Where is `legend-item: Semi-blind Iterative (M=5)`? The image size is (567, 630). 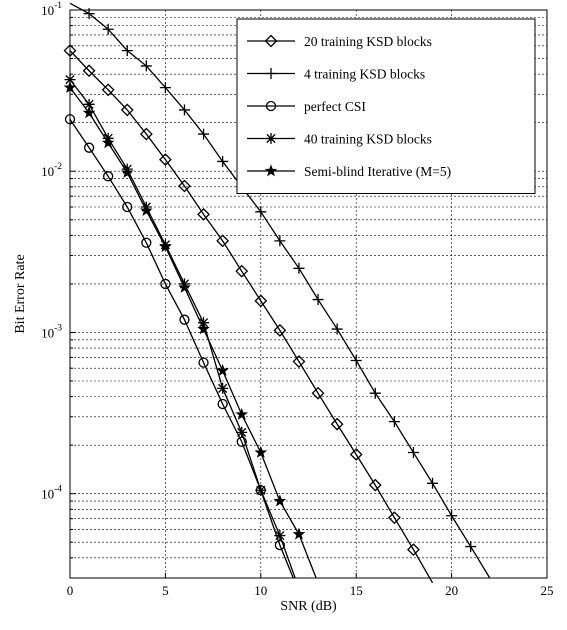 legend-item: Semi-blind Iterative (M=5) is located at coordinates (349, 171).